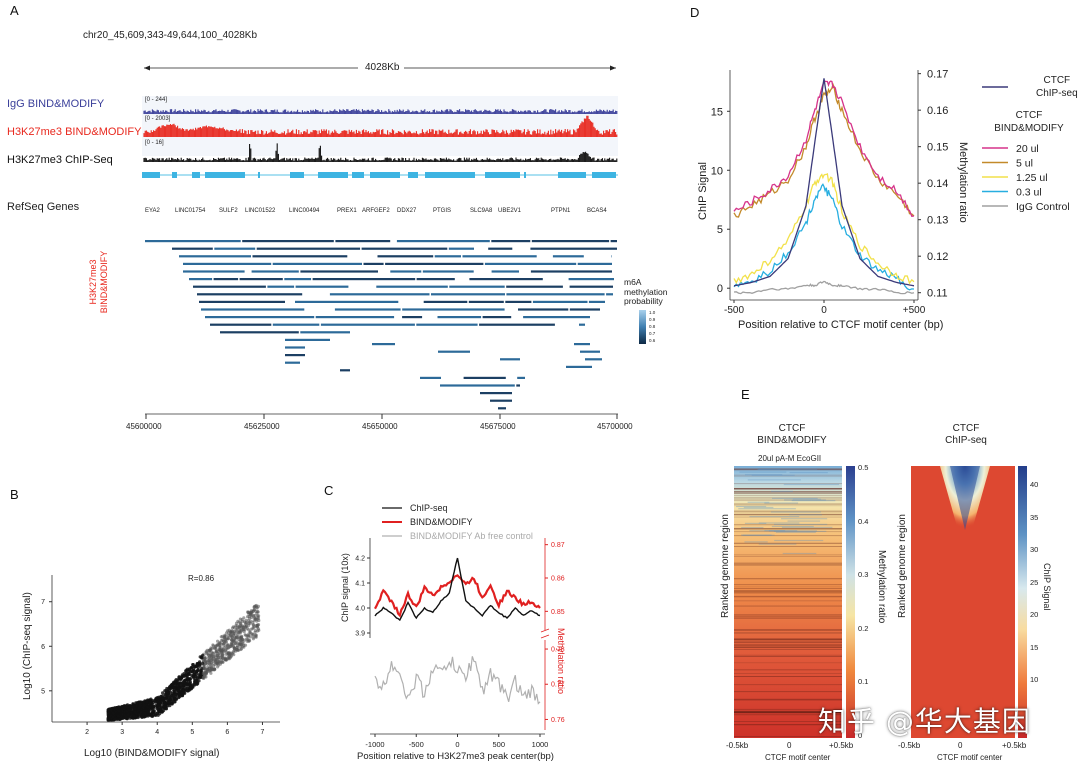  What do you see at coordinates (374, 744) in the screenshot?
I see `x-tick-label: -1000` at bounding box center [374, 744].